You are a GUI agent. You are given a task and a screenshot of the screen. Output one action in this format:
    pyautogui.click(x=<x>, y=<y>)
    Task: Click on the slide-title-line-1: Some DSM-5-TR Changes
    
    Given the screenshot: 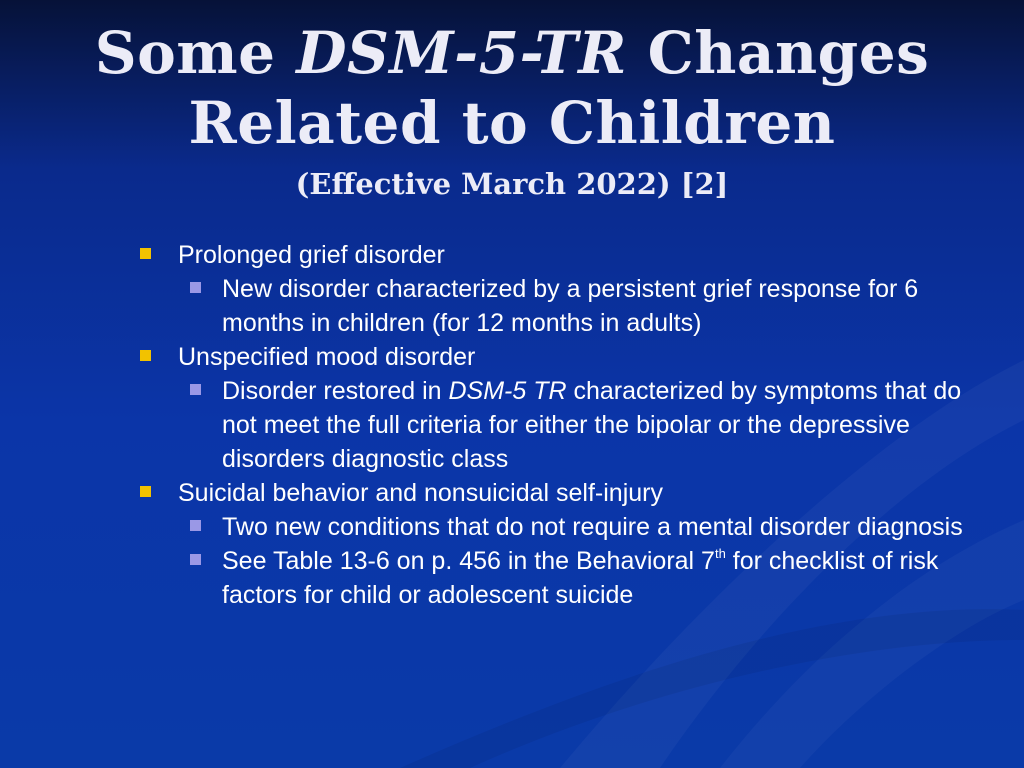 What is the action you would take?
    pyautogui.click(x=512, y=53)
    